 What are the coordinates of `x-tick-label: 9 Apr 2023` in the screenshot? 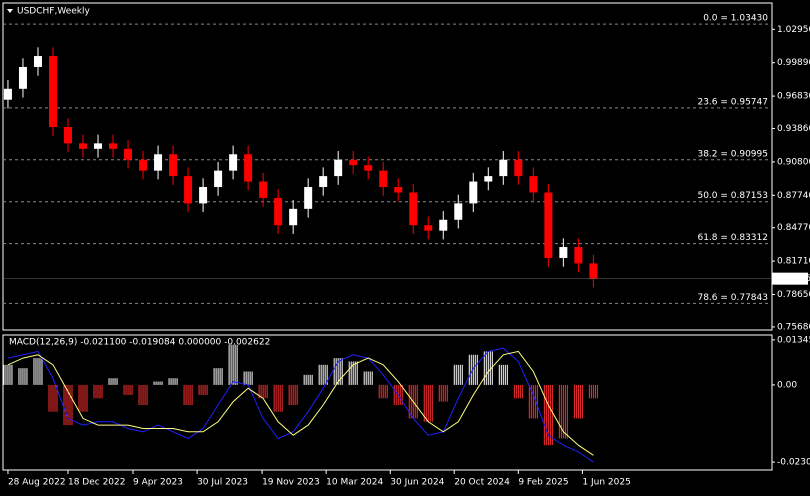 It's located at (158, 483).